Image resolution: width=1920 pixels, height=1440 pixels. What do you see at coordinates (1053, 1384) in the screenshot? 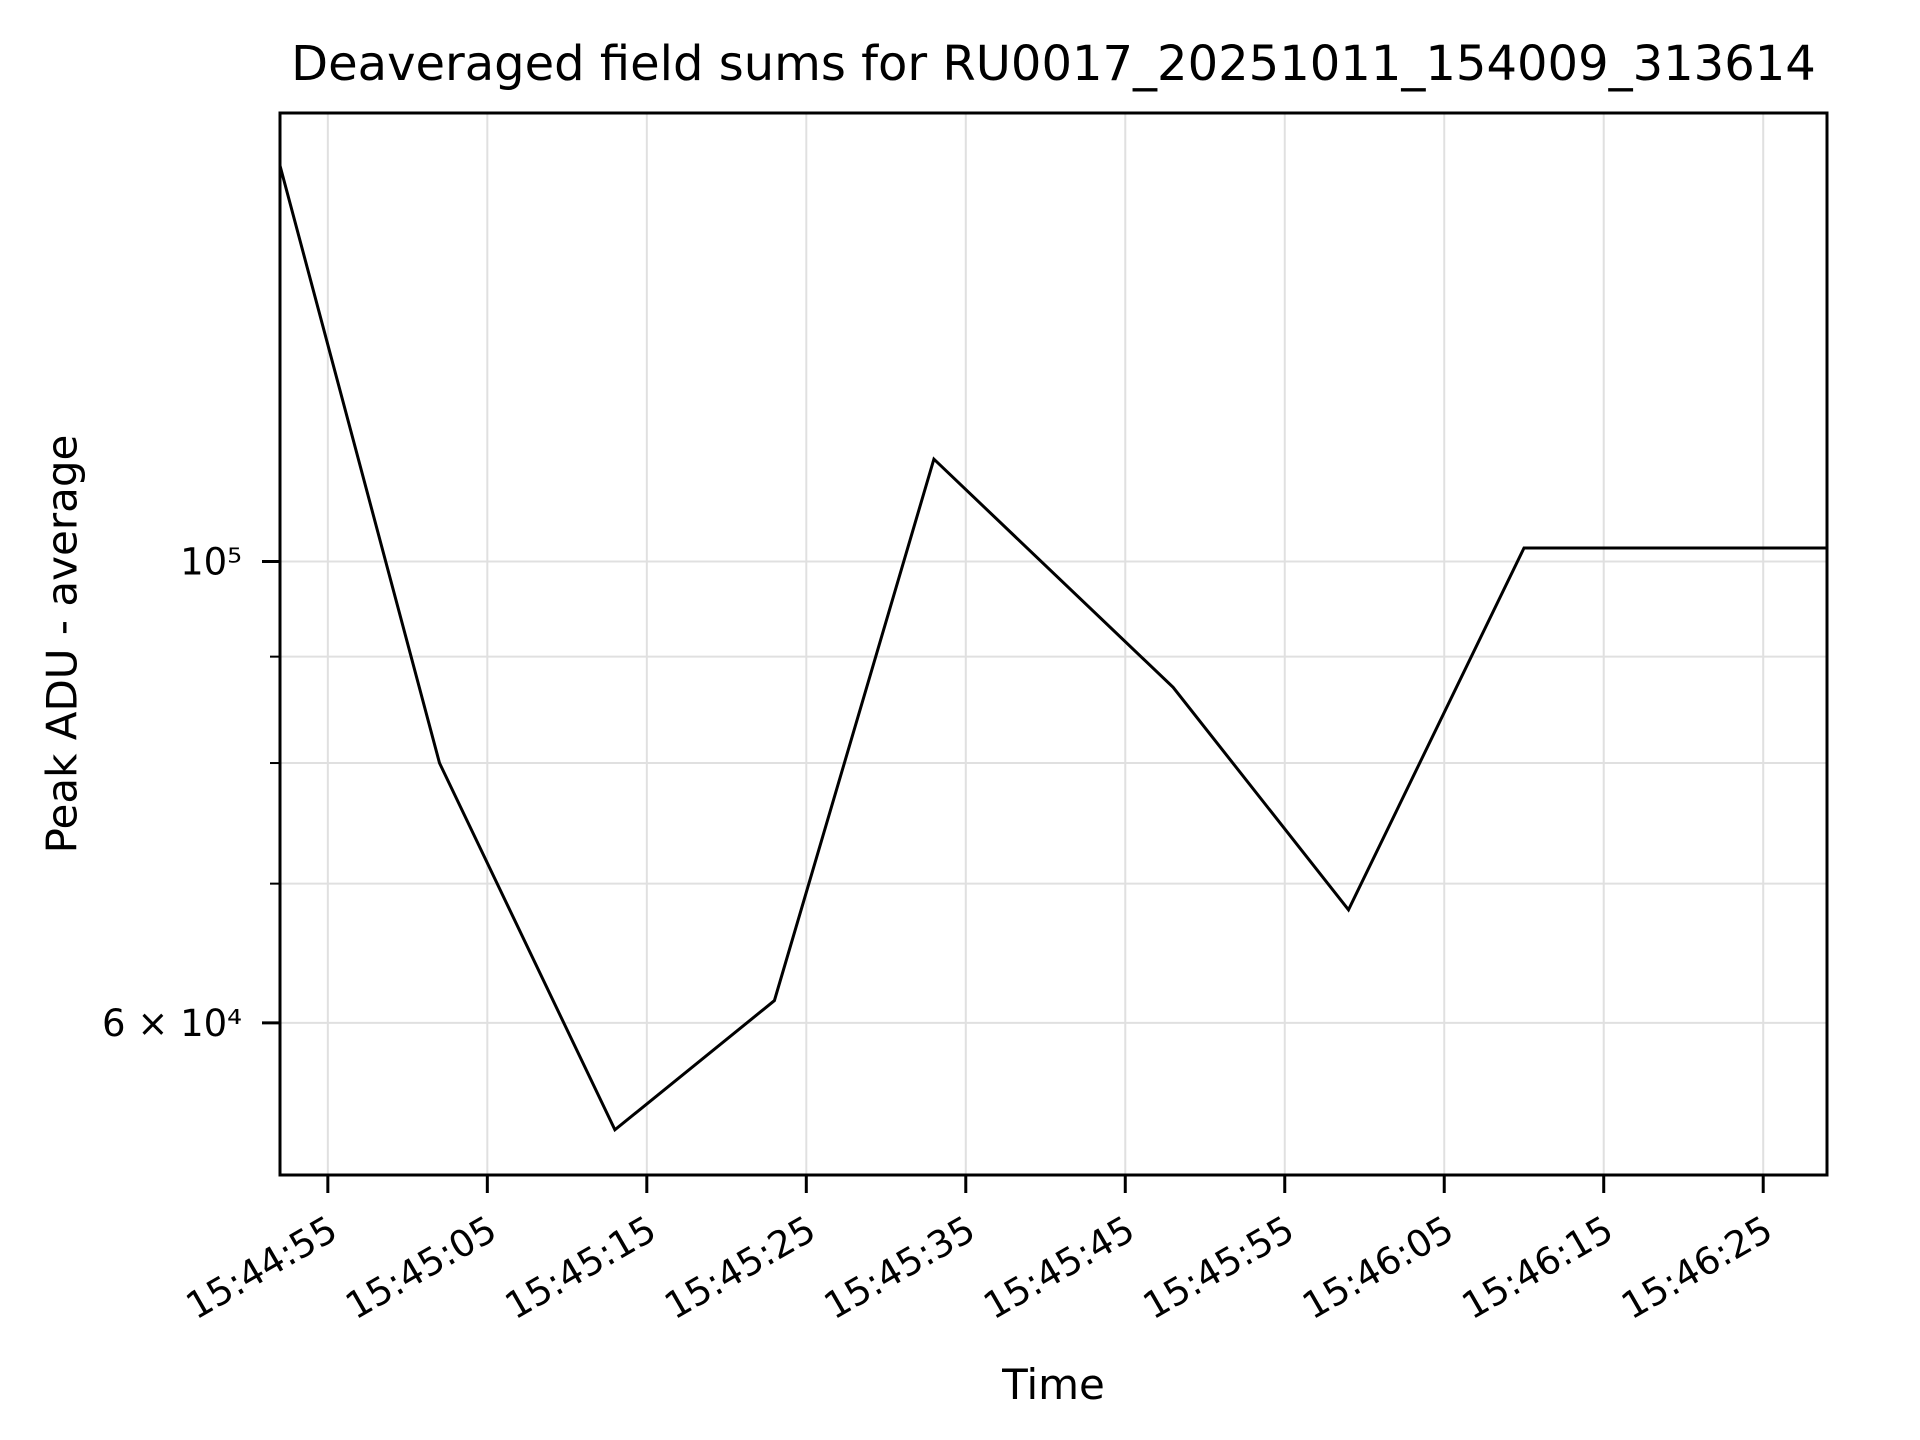
I see `x-axis-label: Time` at bounding box center [1053, 1384].